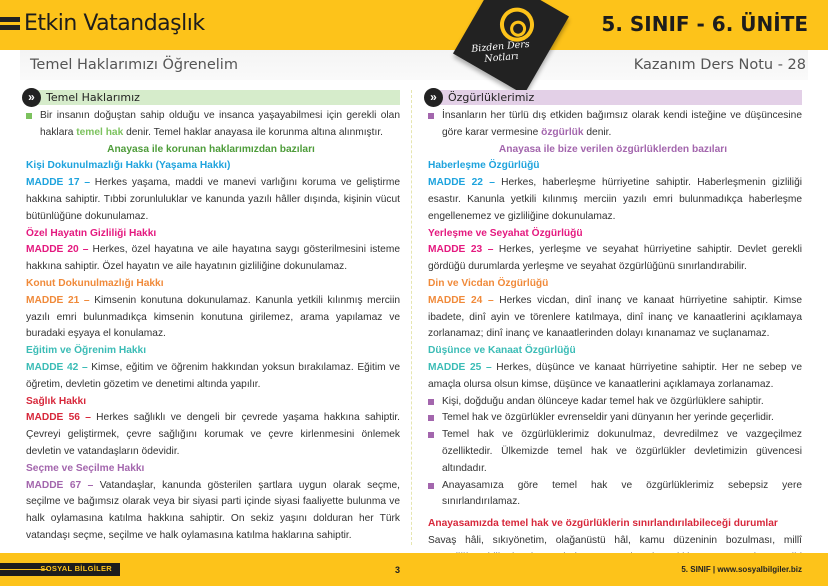  What do you see at coordinates (502, 351) in the screenshot?
I see `item-heading: Düşünce ve Kanaat Özgürlüğü` at bounding box center [502, 351].